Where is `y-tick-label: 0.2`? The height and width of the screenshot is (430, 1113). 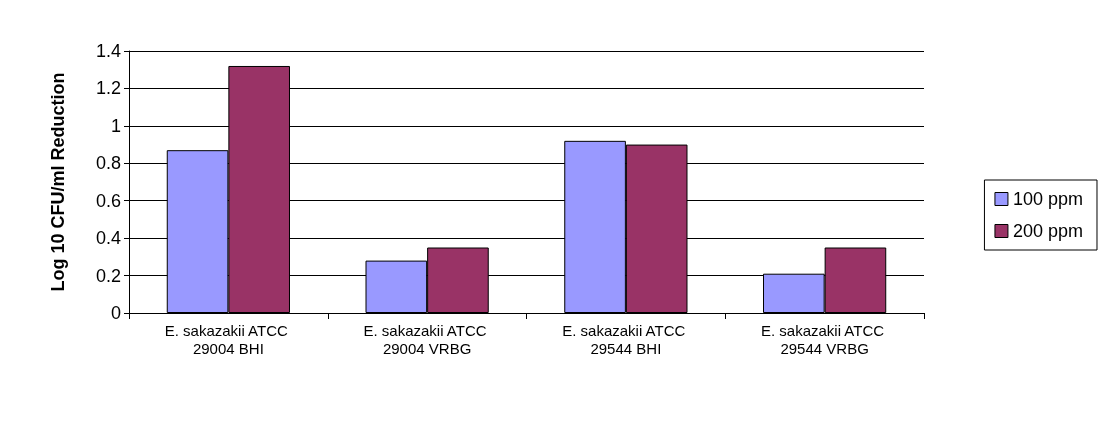 y-tick-label: 0.2 is located at coordinates (108, 275).